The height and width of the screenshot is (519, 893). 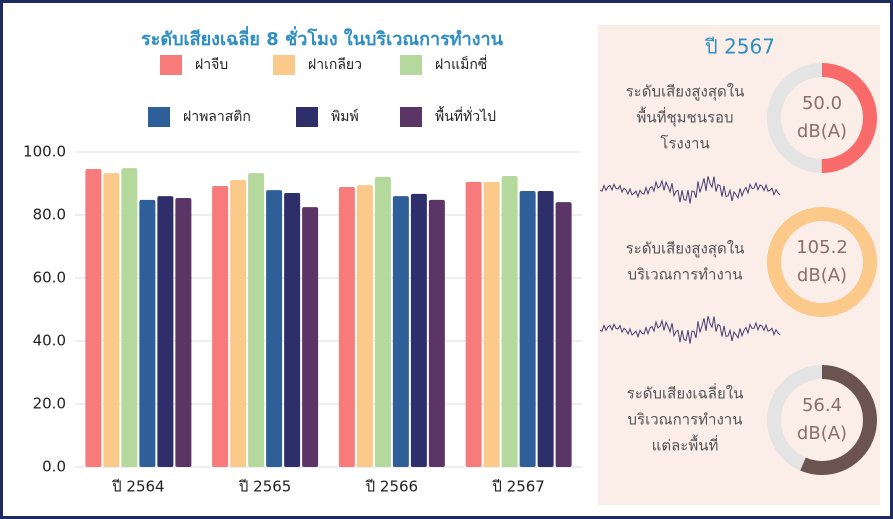 I want to click on x-tick-label: ปี 2565, so click(x=264, y=487).